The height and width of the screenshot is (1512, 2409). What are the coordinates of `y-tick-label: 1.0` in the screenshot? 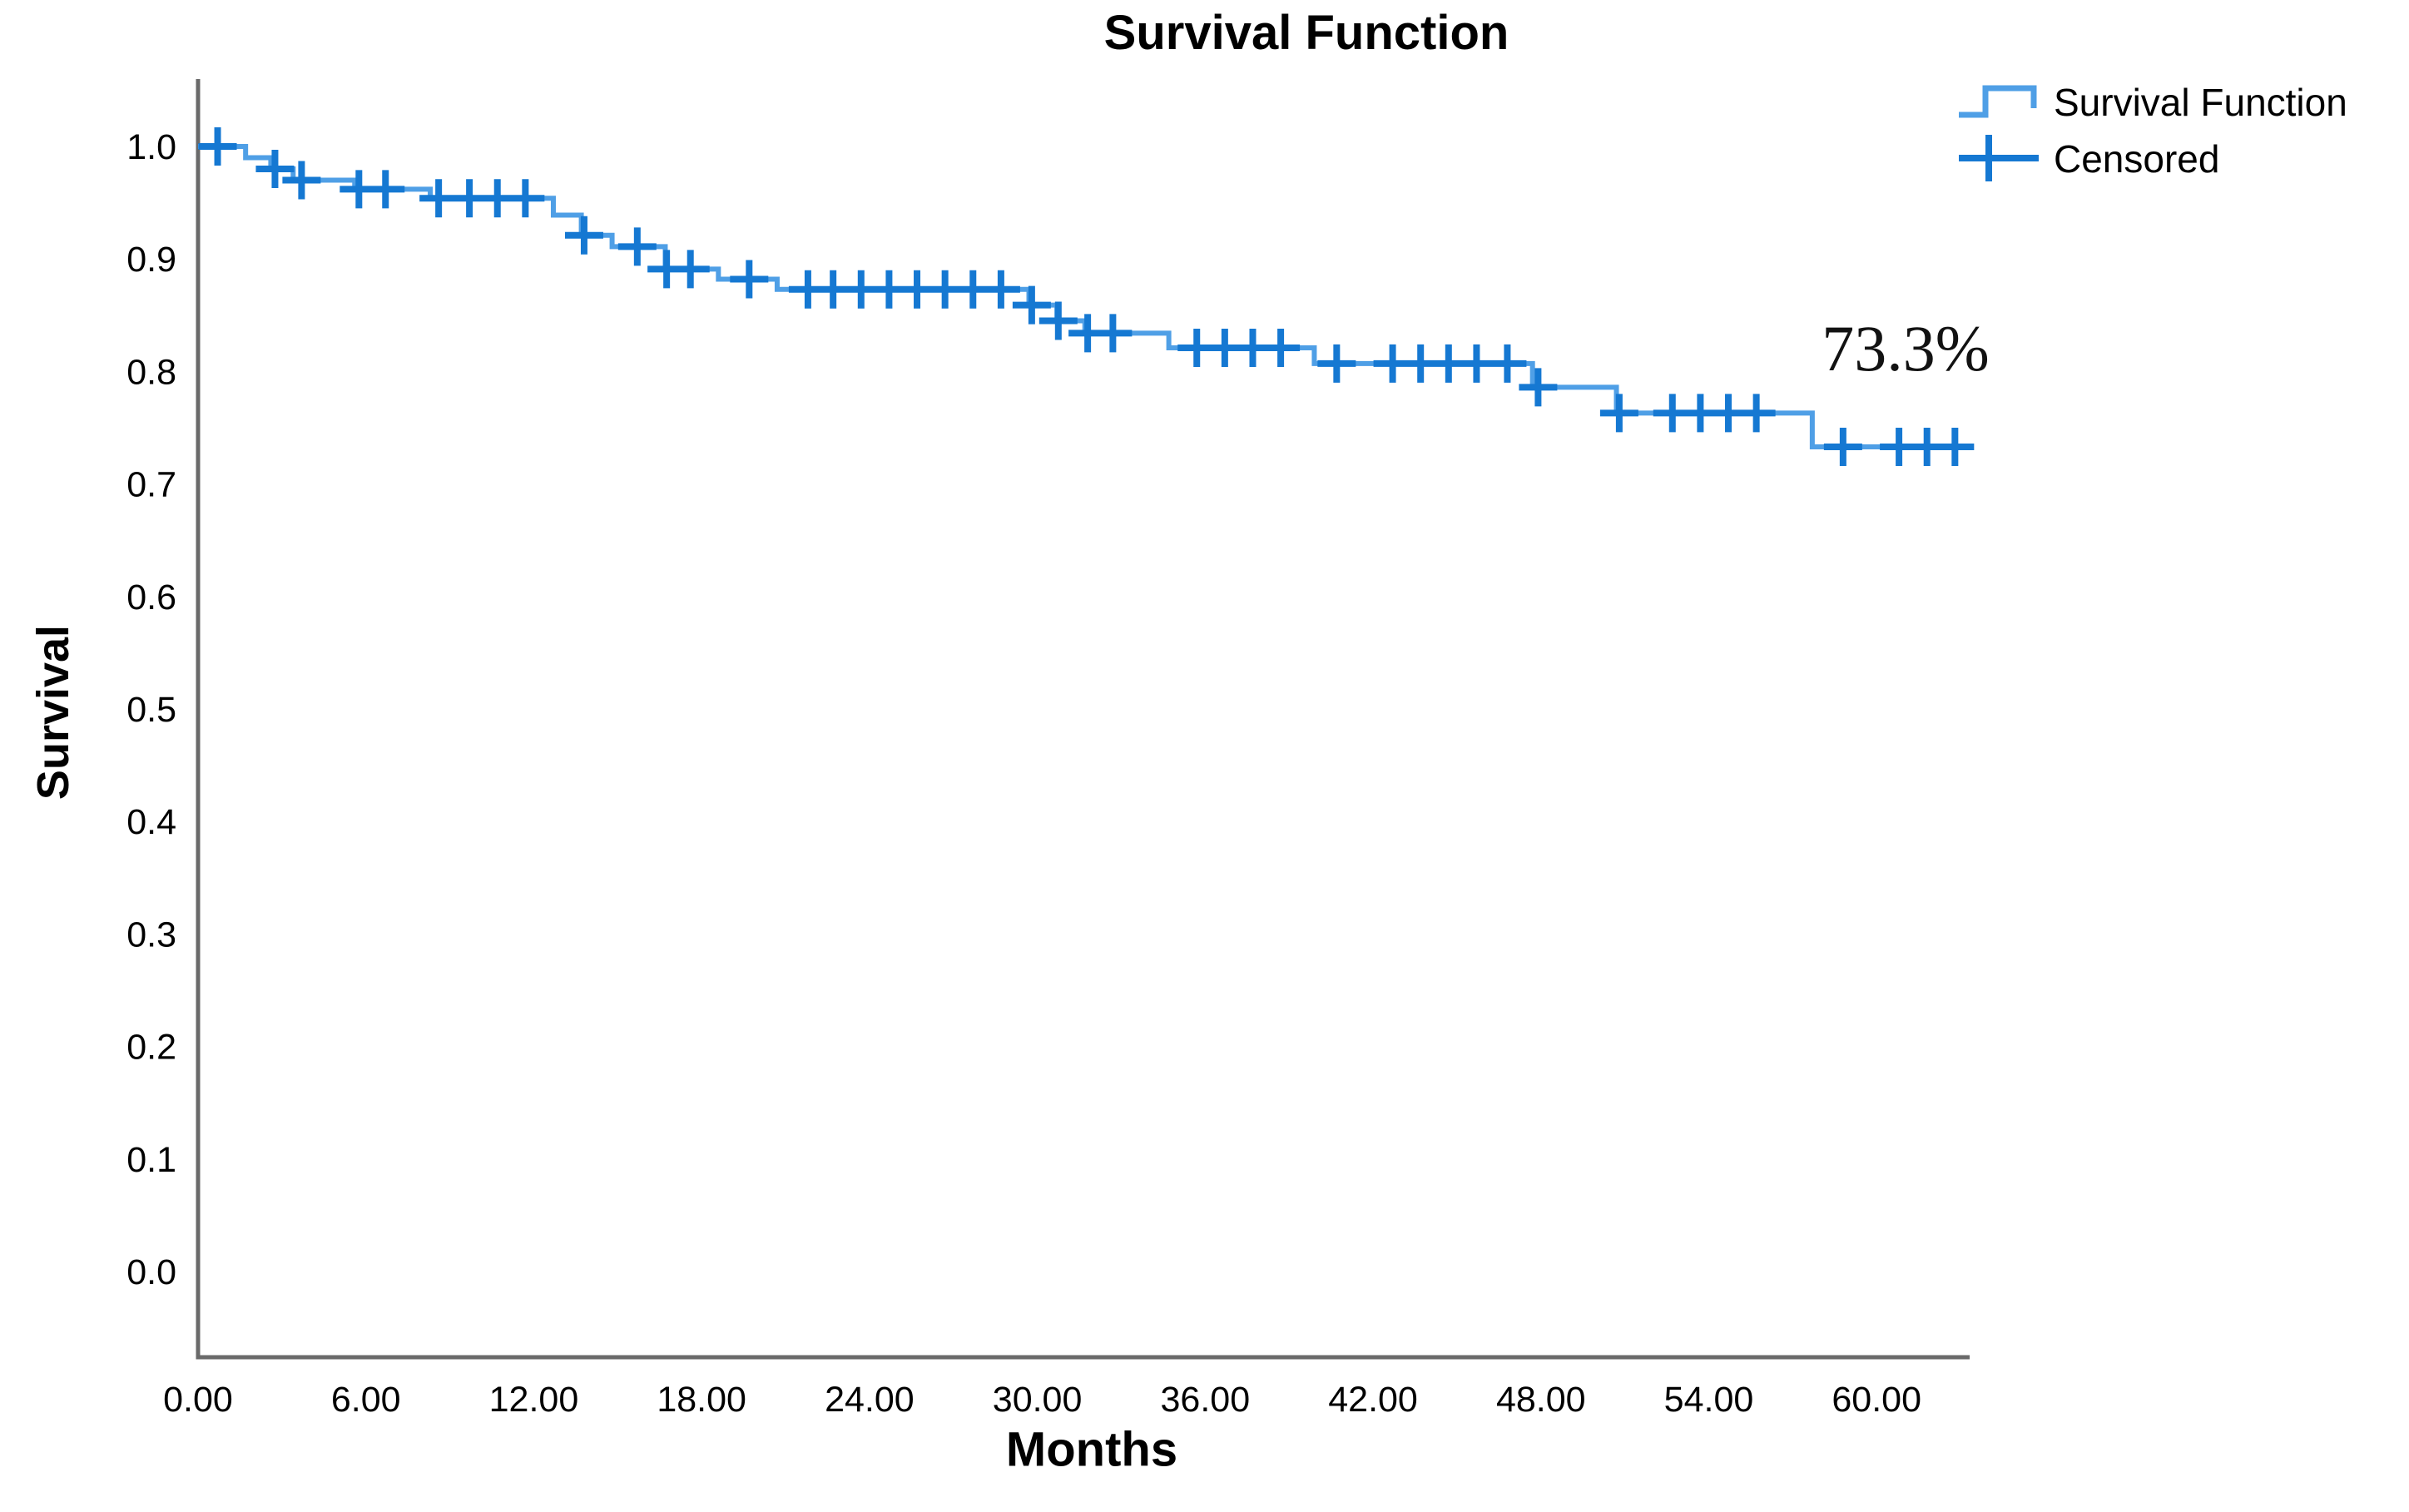 It's located at (151, 147).